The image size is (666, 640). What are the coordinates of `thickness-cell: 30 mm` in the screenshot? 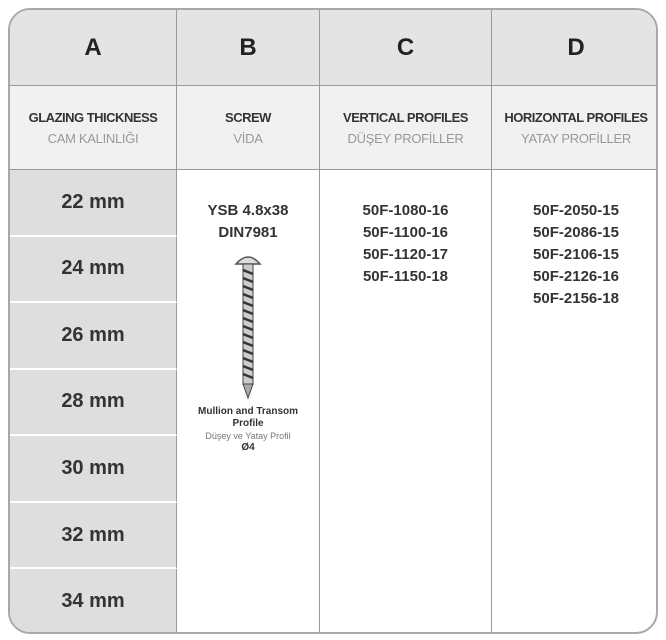 It's located at (93, 469).